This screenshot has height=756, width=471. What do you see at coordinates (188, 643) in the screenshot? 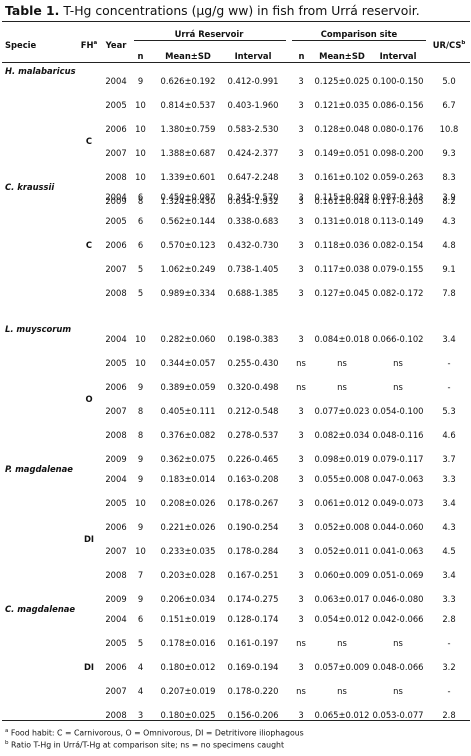
I see `table-cell-mean1: 0.178±0.016` at bounding box center [188, 643].